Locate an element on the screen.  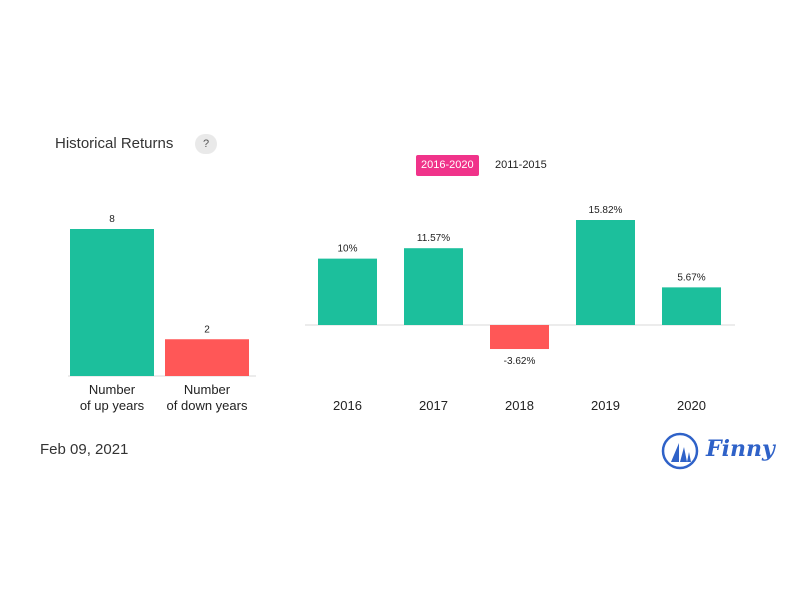
tick-label: 2018 is located at coordinates (519, 405).